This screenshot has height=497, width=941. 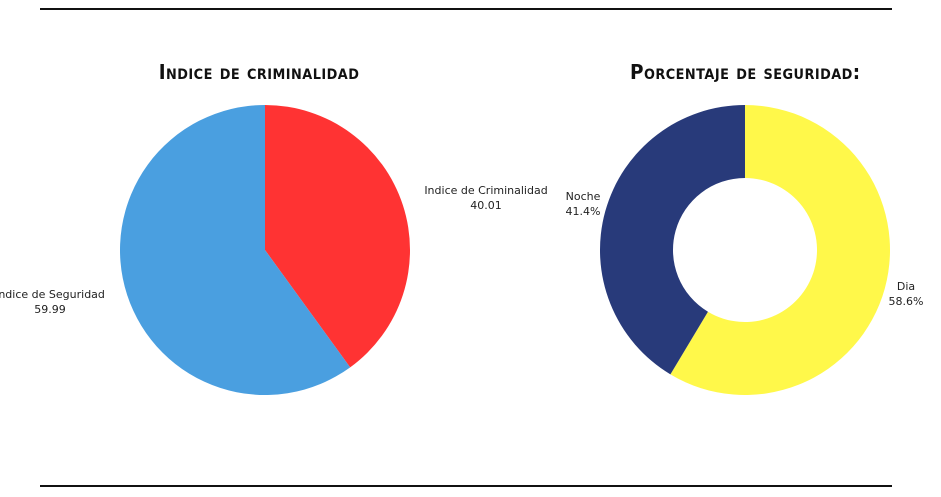 What do you see at coordinates (50, 309) in the screenshot?
I see `slice-value: 59.99` at bounding box center [50, 309].